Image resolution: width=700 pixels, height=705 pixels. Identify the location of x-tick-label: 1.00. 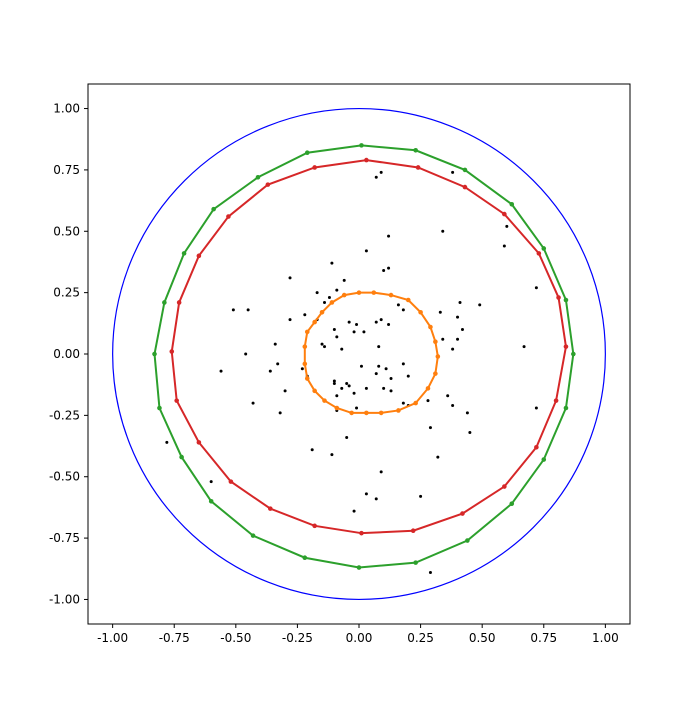
(605, 638).